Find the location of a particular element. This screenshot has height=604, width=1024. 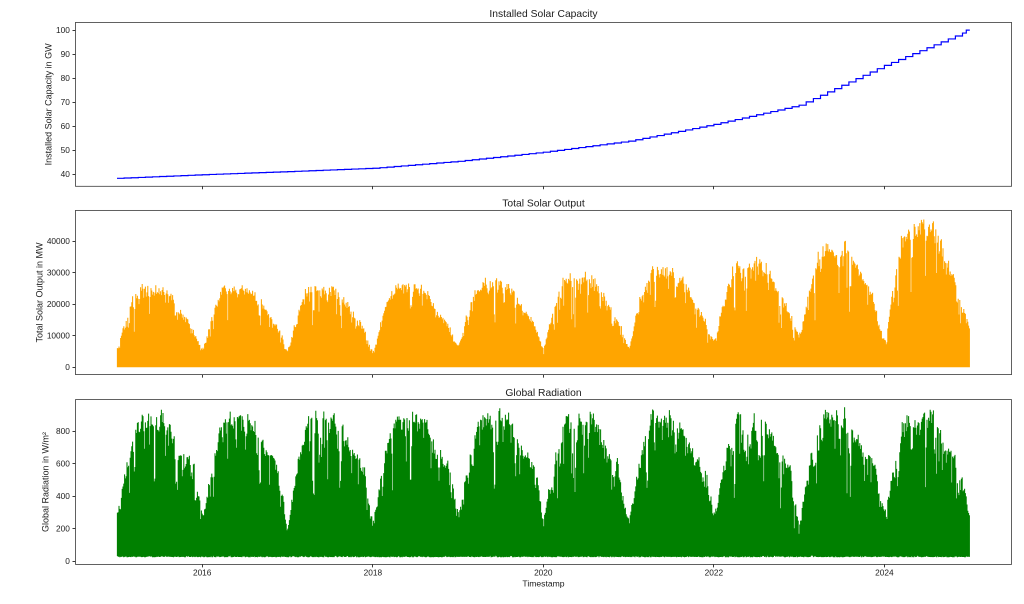

svg-text: 600 is located at coordinates (63, 464).